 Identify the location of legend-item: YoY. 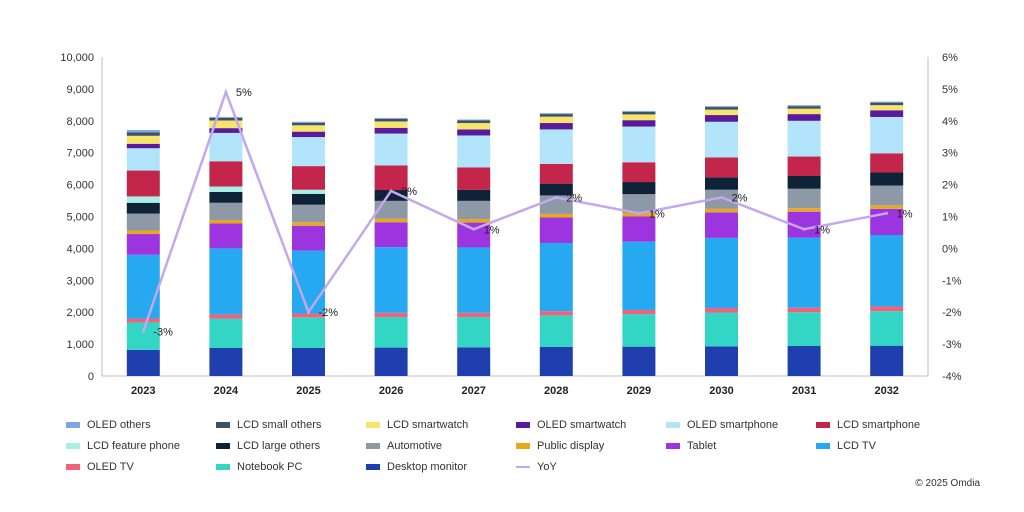
(536, 467).